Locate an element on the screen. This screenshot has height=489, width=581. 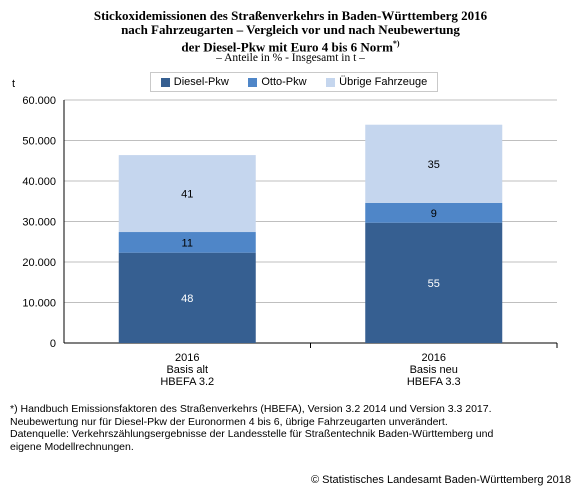
title-line-3: der Diesel-Pkw mit Euro 4 bis 6 Norm*) is located at coordinates (290, 45).